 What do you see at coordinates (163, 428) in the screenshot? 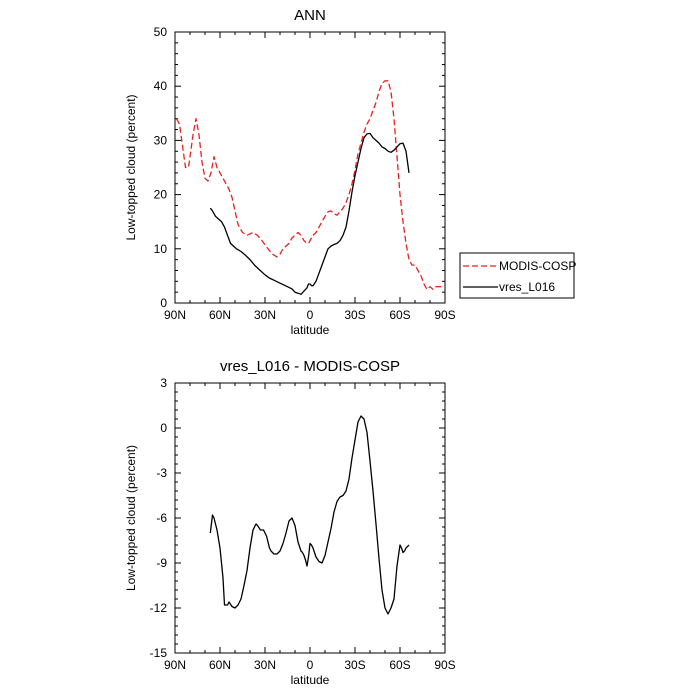
I see `bottom-y-tick-label: 0` at bounding box center [163, 428].